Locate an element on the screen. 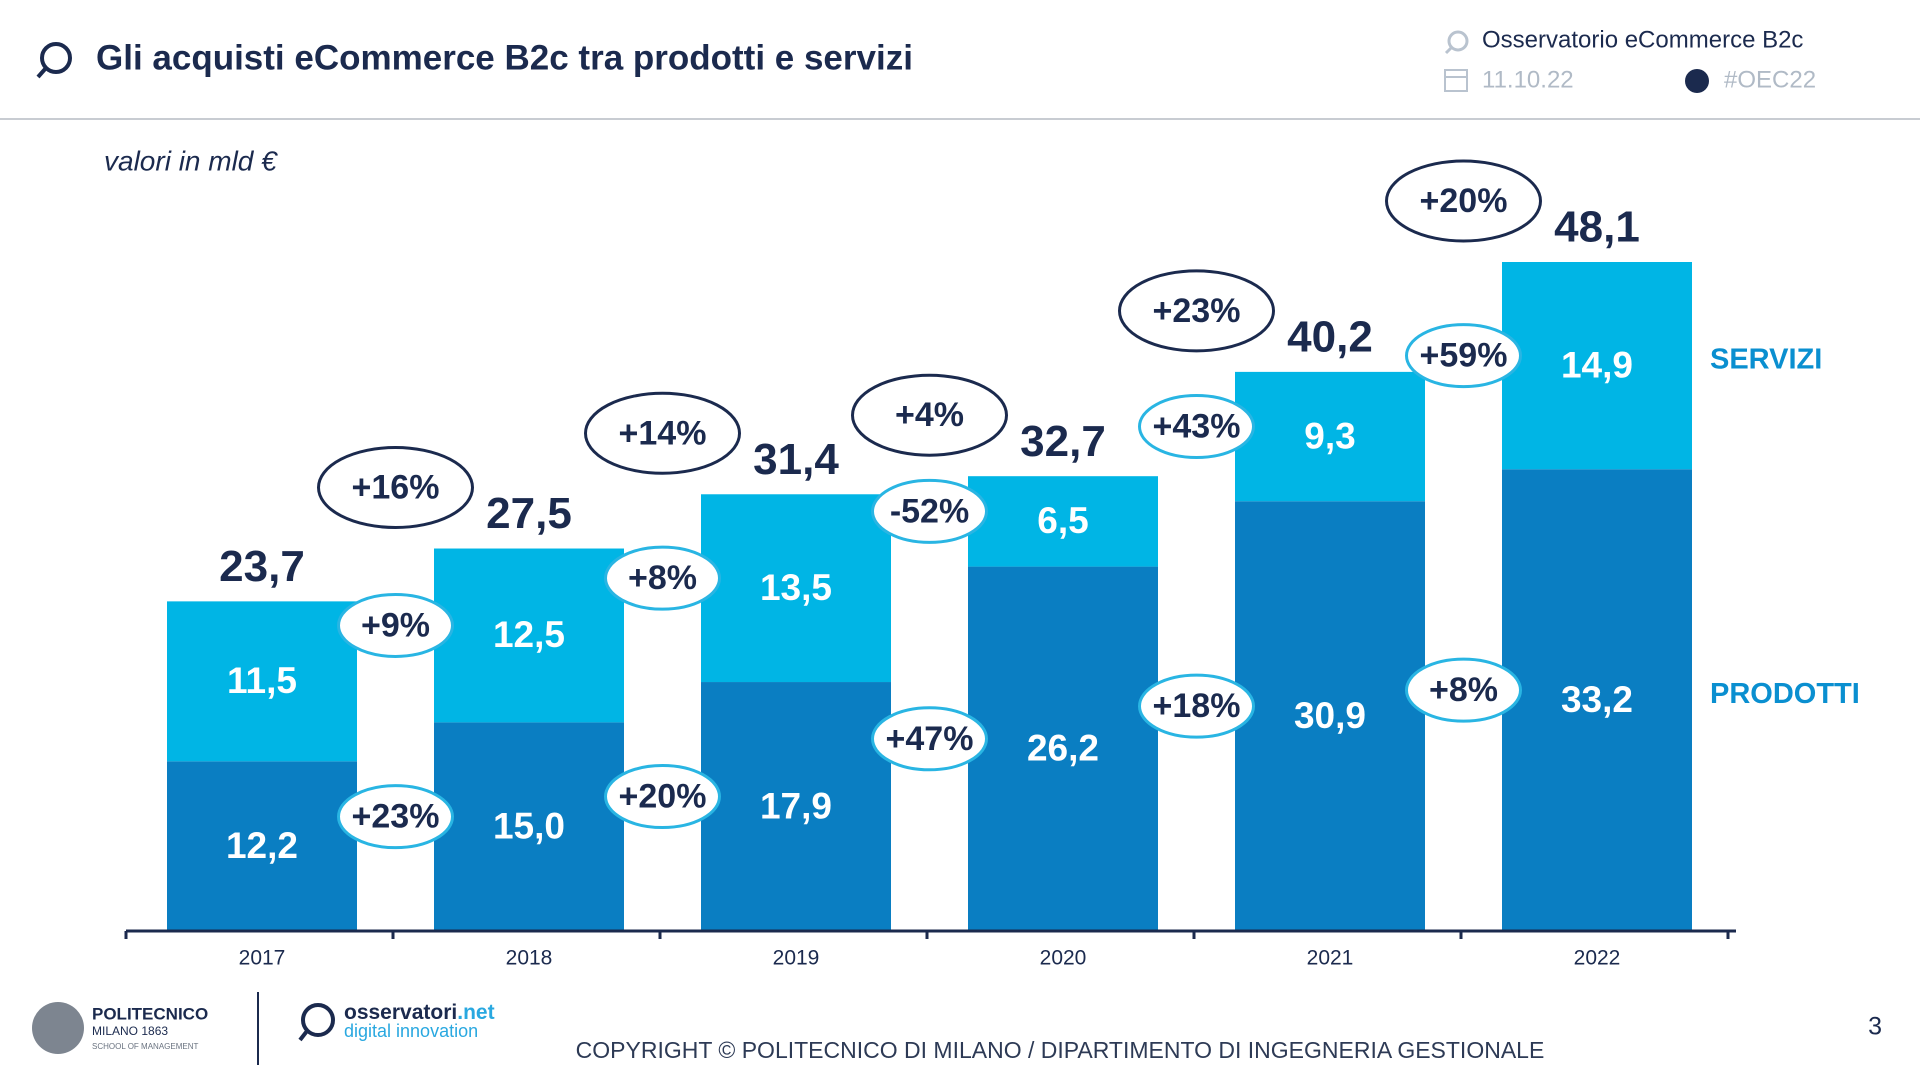 The height and width of the screenshot is (1080, 1920). value-label: 6,5 is located at coordinates (1062, 520).